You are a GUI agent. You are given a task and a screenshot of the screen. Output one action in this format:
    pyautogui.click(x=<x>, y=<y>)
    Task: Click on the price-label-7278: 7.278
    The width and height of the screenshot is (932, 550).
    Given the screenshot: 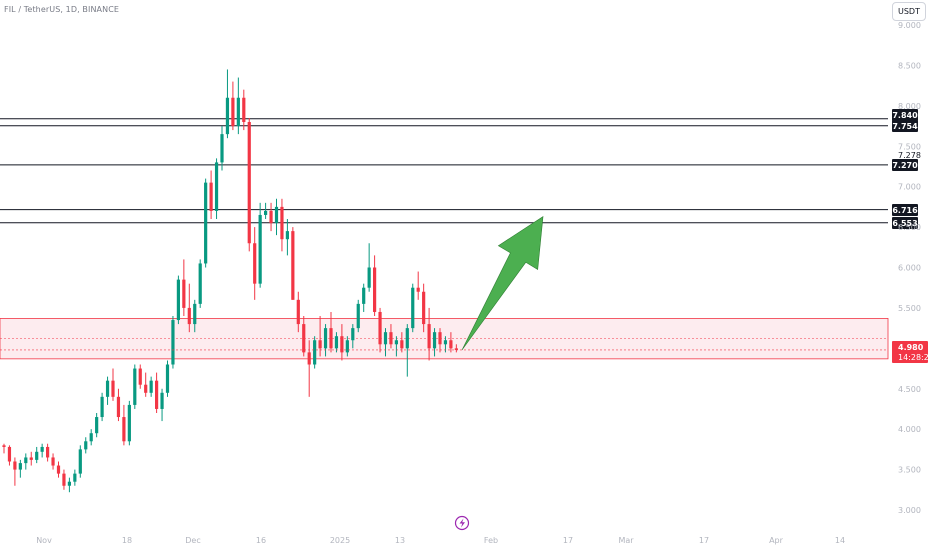 What is the action you would take?
    pyautogui.click(x=909, y=155)
    